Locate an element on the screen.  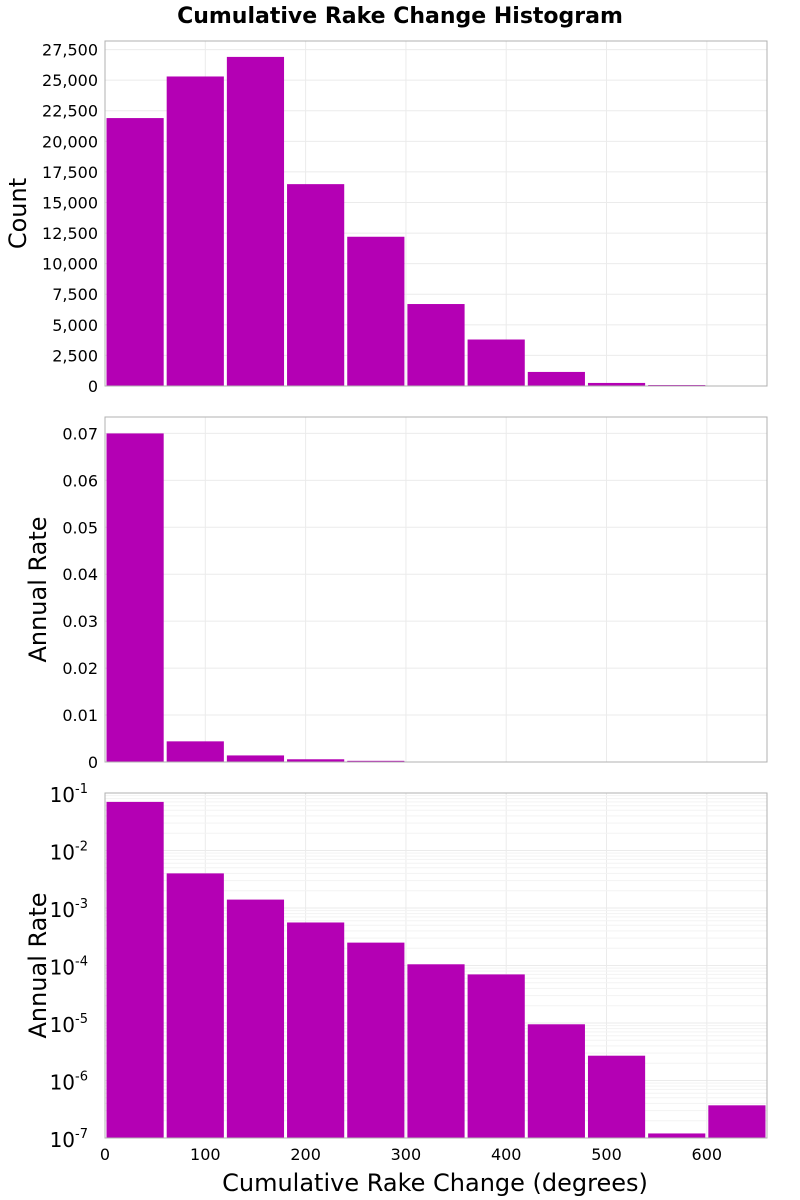
y-tick-label: 10⁻⁷ is located at coordinates (69, 1139).